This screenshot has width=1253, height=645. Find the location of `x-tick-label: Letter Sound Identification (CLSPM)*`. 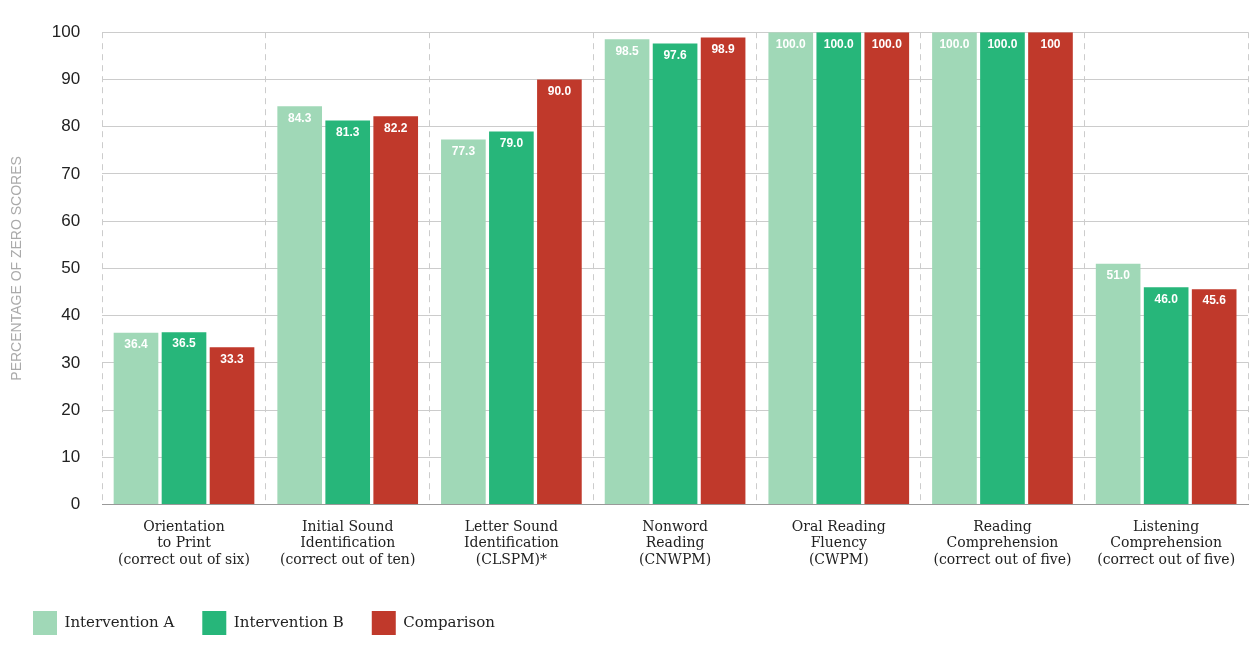

x-tick-label: Letter Sound Identification (CLSPM)* is located at coordinates (511, 542).